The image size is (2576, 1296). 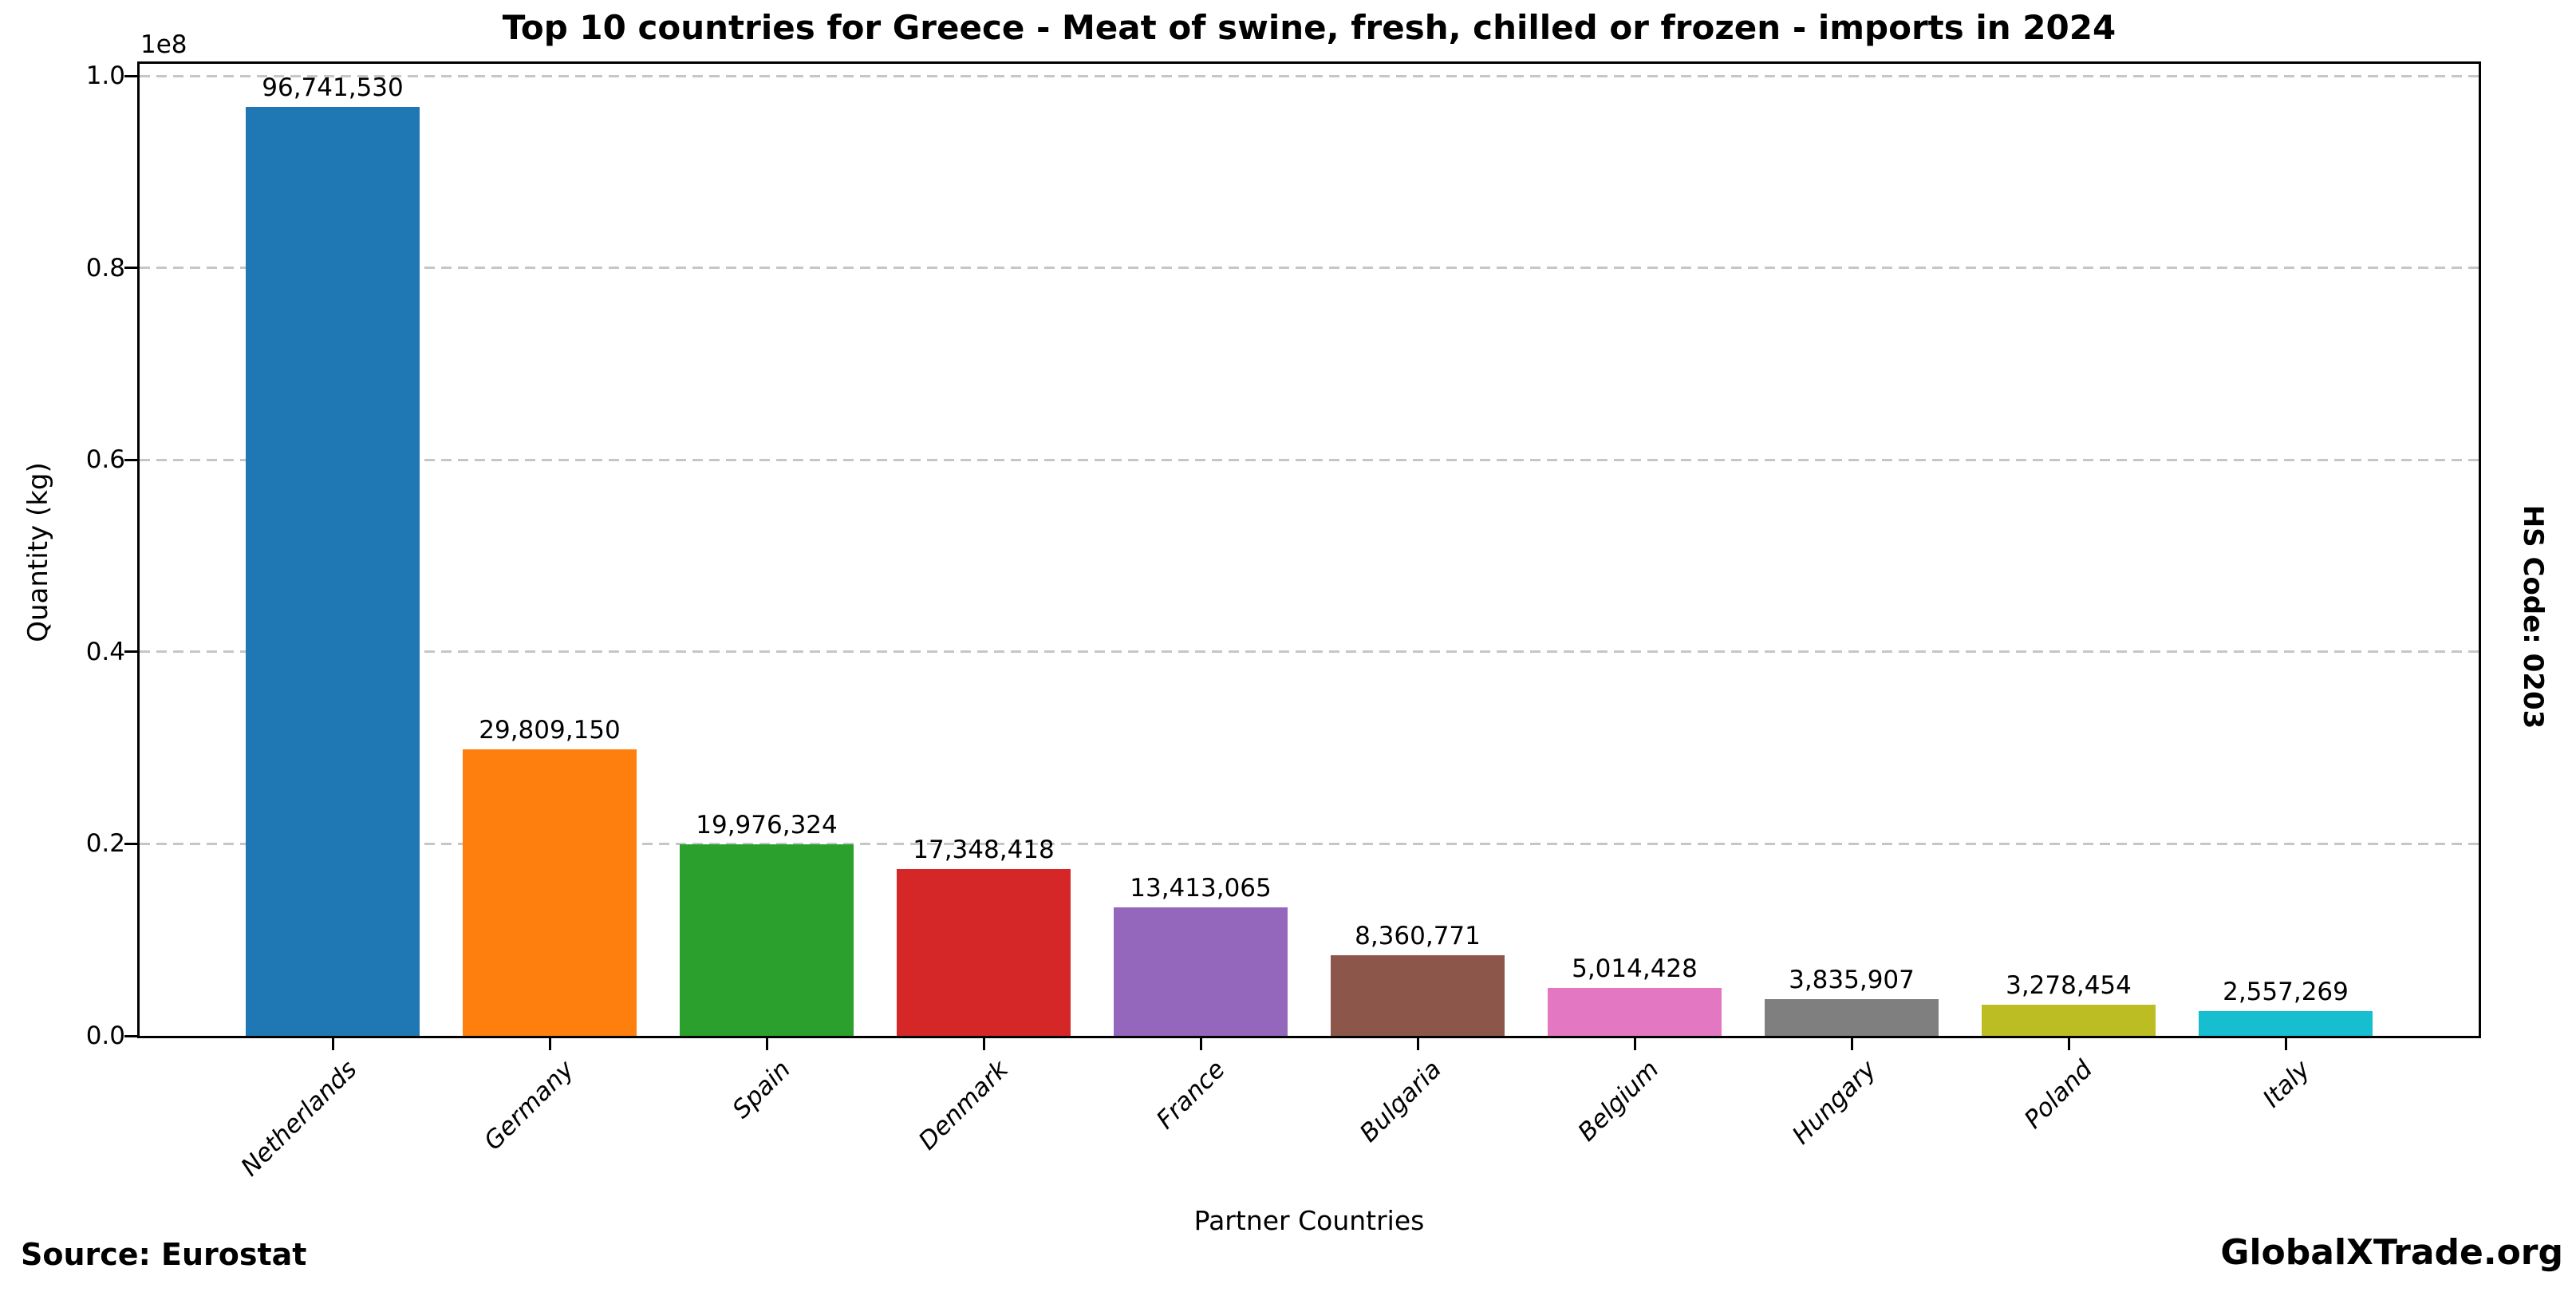 What do you see at coordinates (130, 75) in the screenshot?
I see `y-tick-mark-1.0` at bounding box center [130, 75].